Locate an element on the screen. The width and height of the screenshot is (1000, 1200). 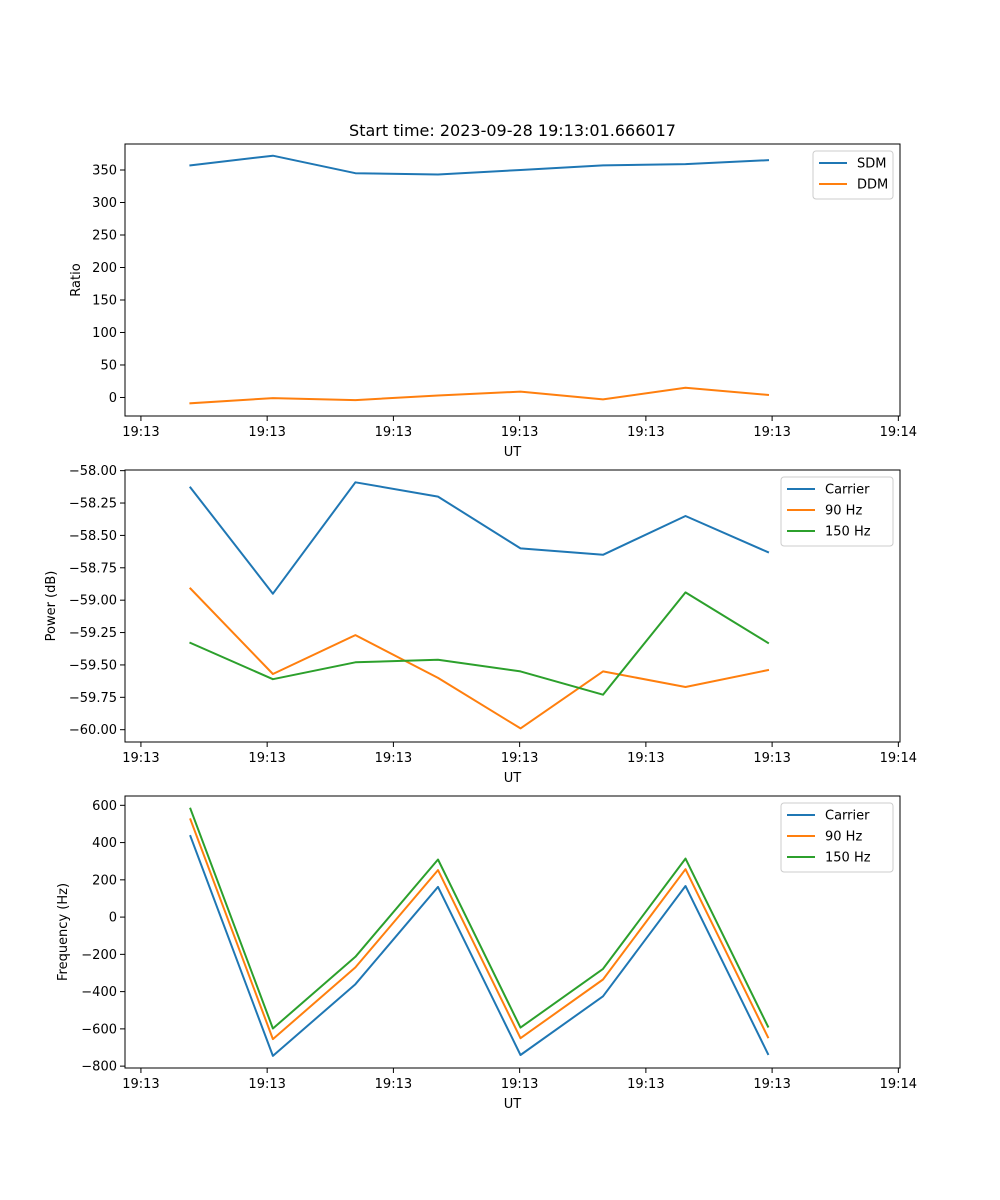
y-tick-label: −58.75 is located at coordinates (93, 568).